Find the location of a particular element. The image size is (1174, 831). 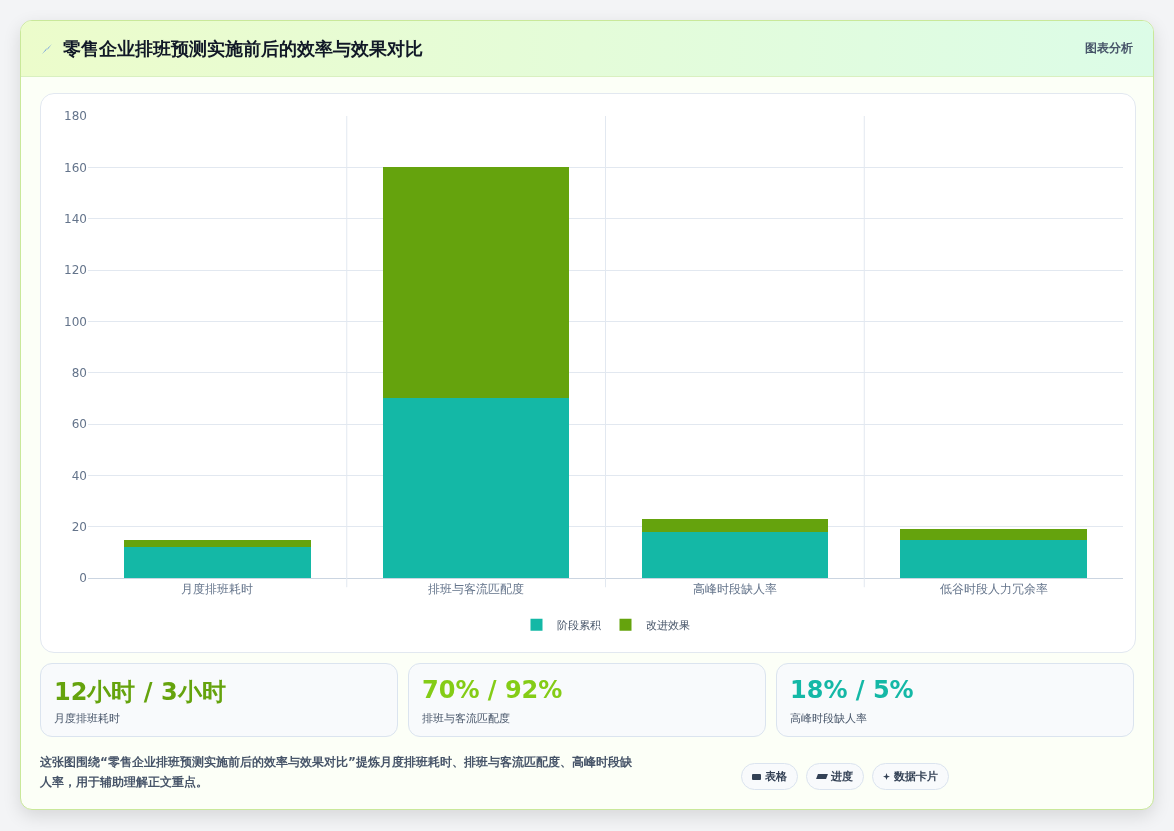

text: 月度排班耗时 is located at coordinates (87, 718).